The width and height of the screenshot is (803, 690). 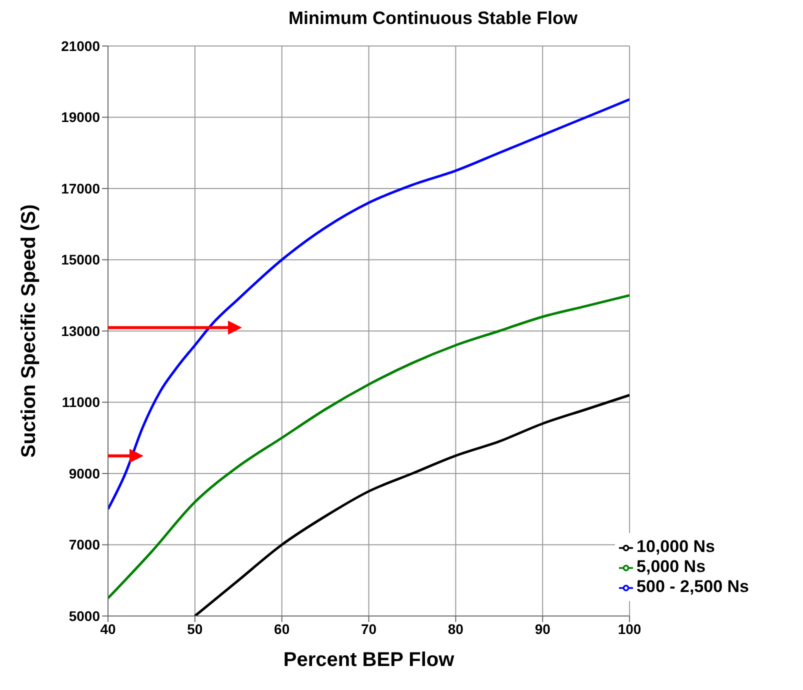 I want to click on y-tick-label: 9000, so click(x=84, y=473).